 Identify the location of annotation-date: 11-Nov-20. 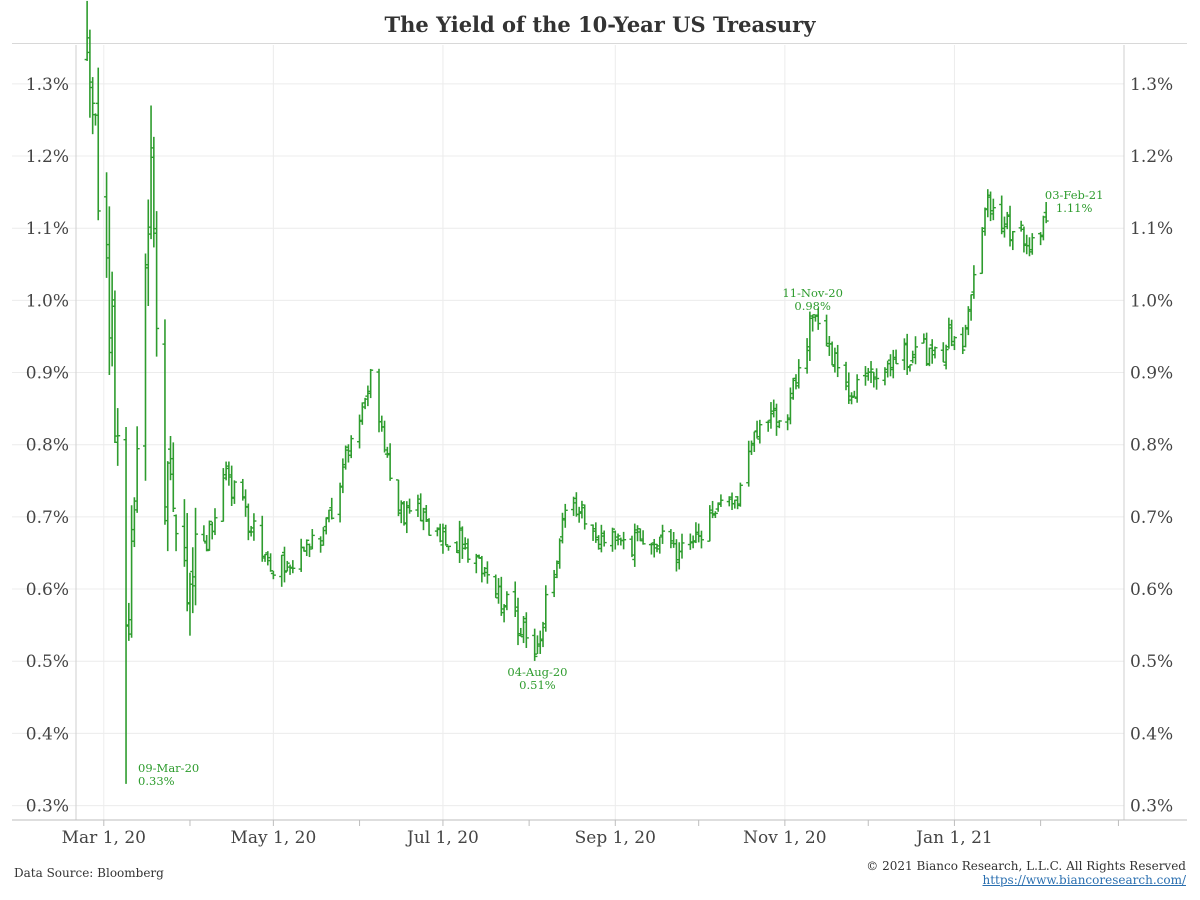
(812, 293).